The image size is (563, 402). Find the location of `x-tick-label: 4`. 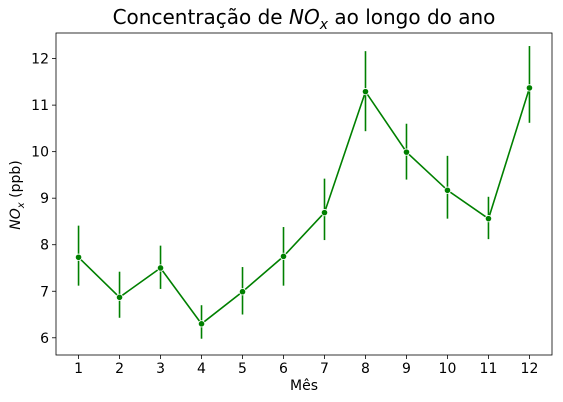

x-tick-label: 4 is located at coordinates (201, 369).